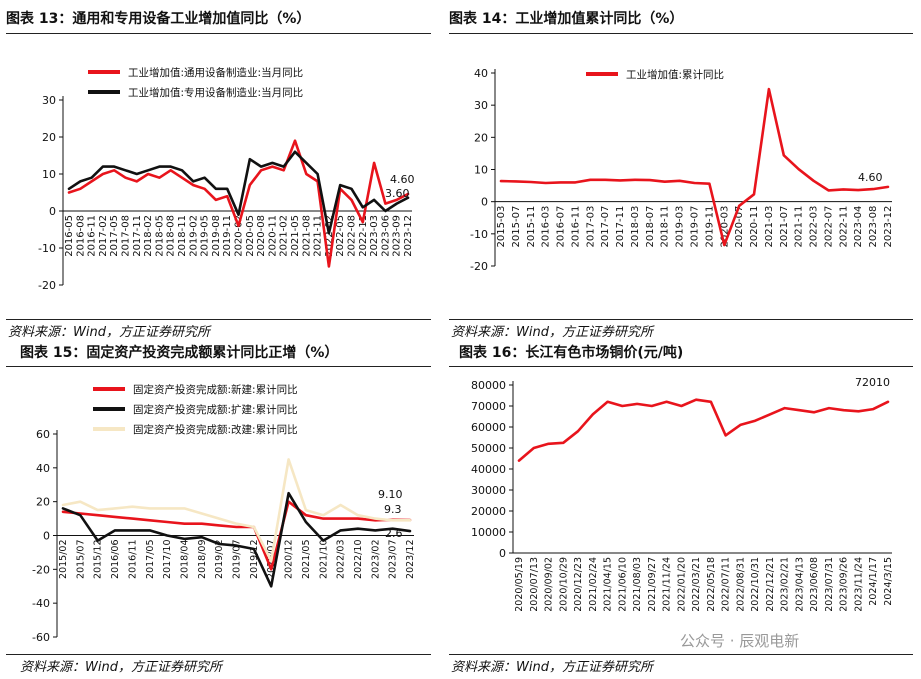 The height and width of the screenshot is (679, 921). I want to click on x-tick-label: 2019/07, so click(237, 559).